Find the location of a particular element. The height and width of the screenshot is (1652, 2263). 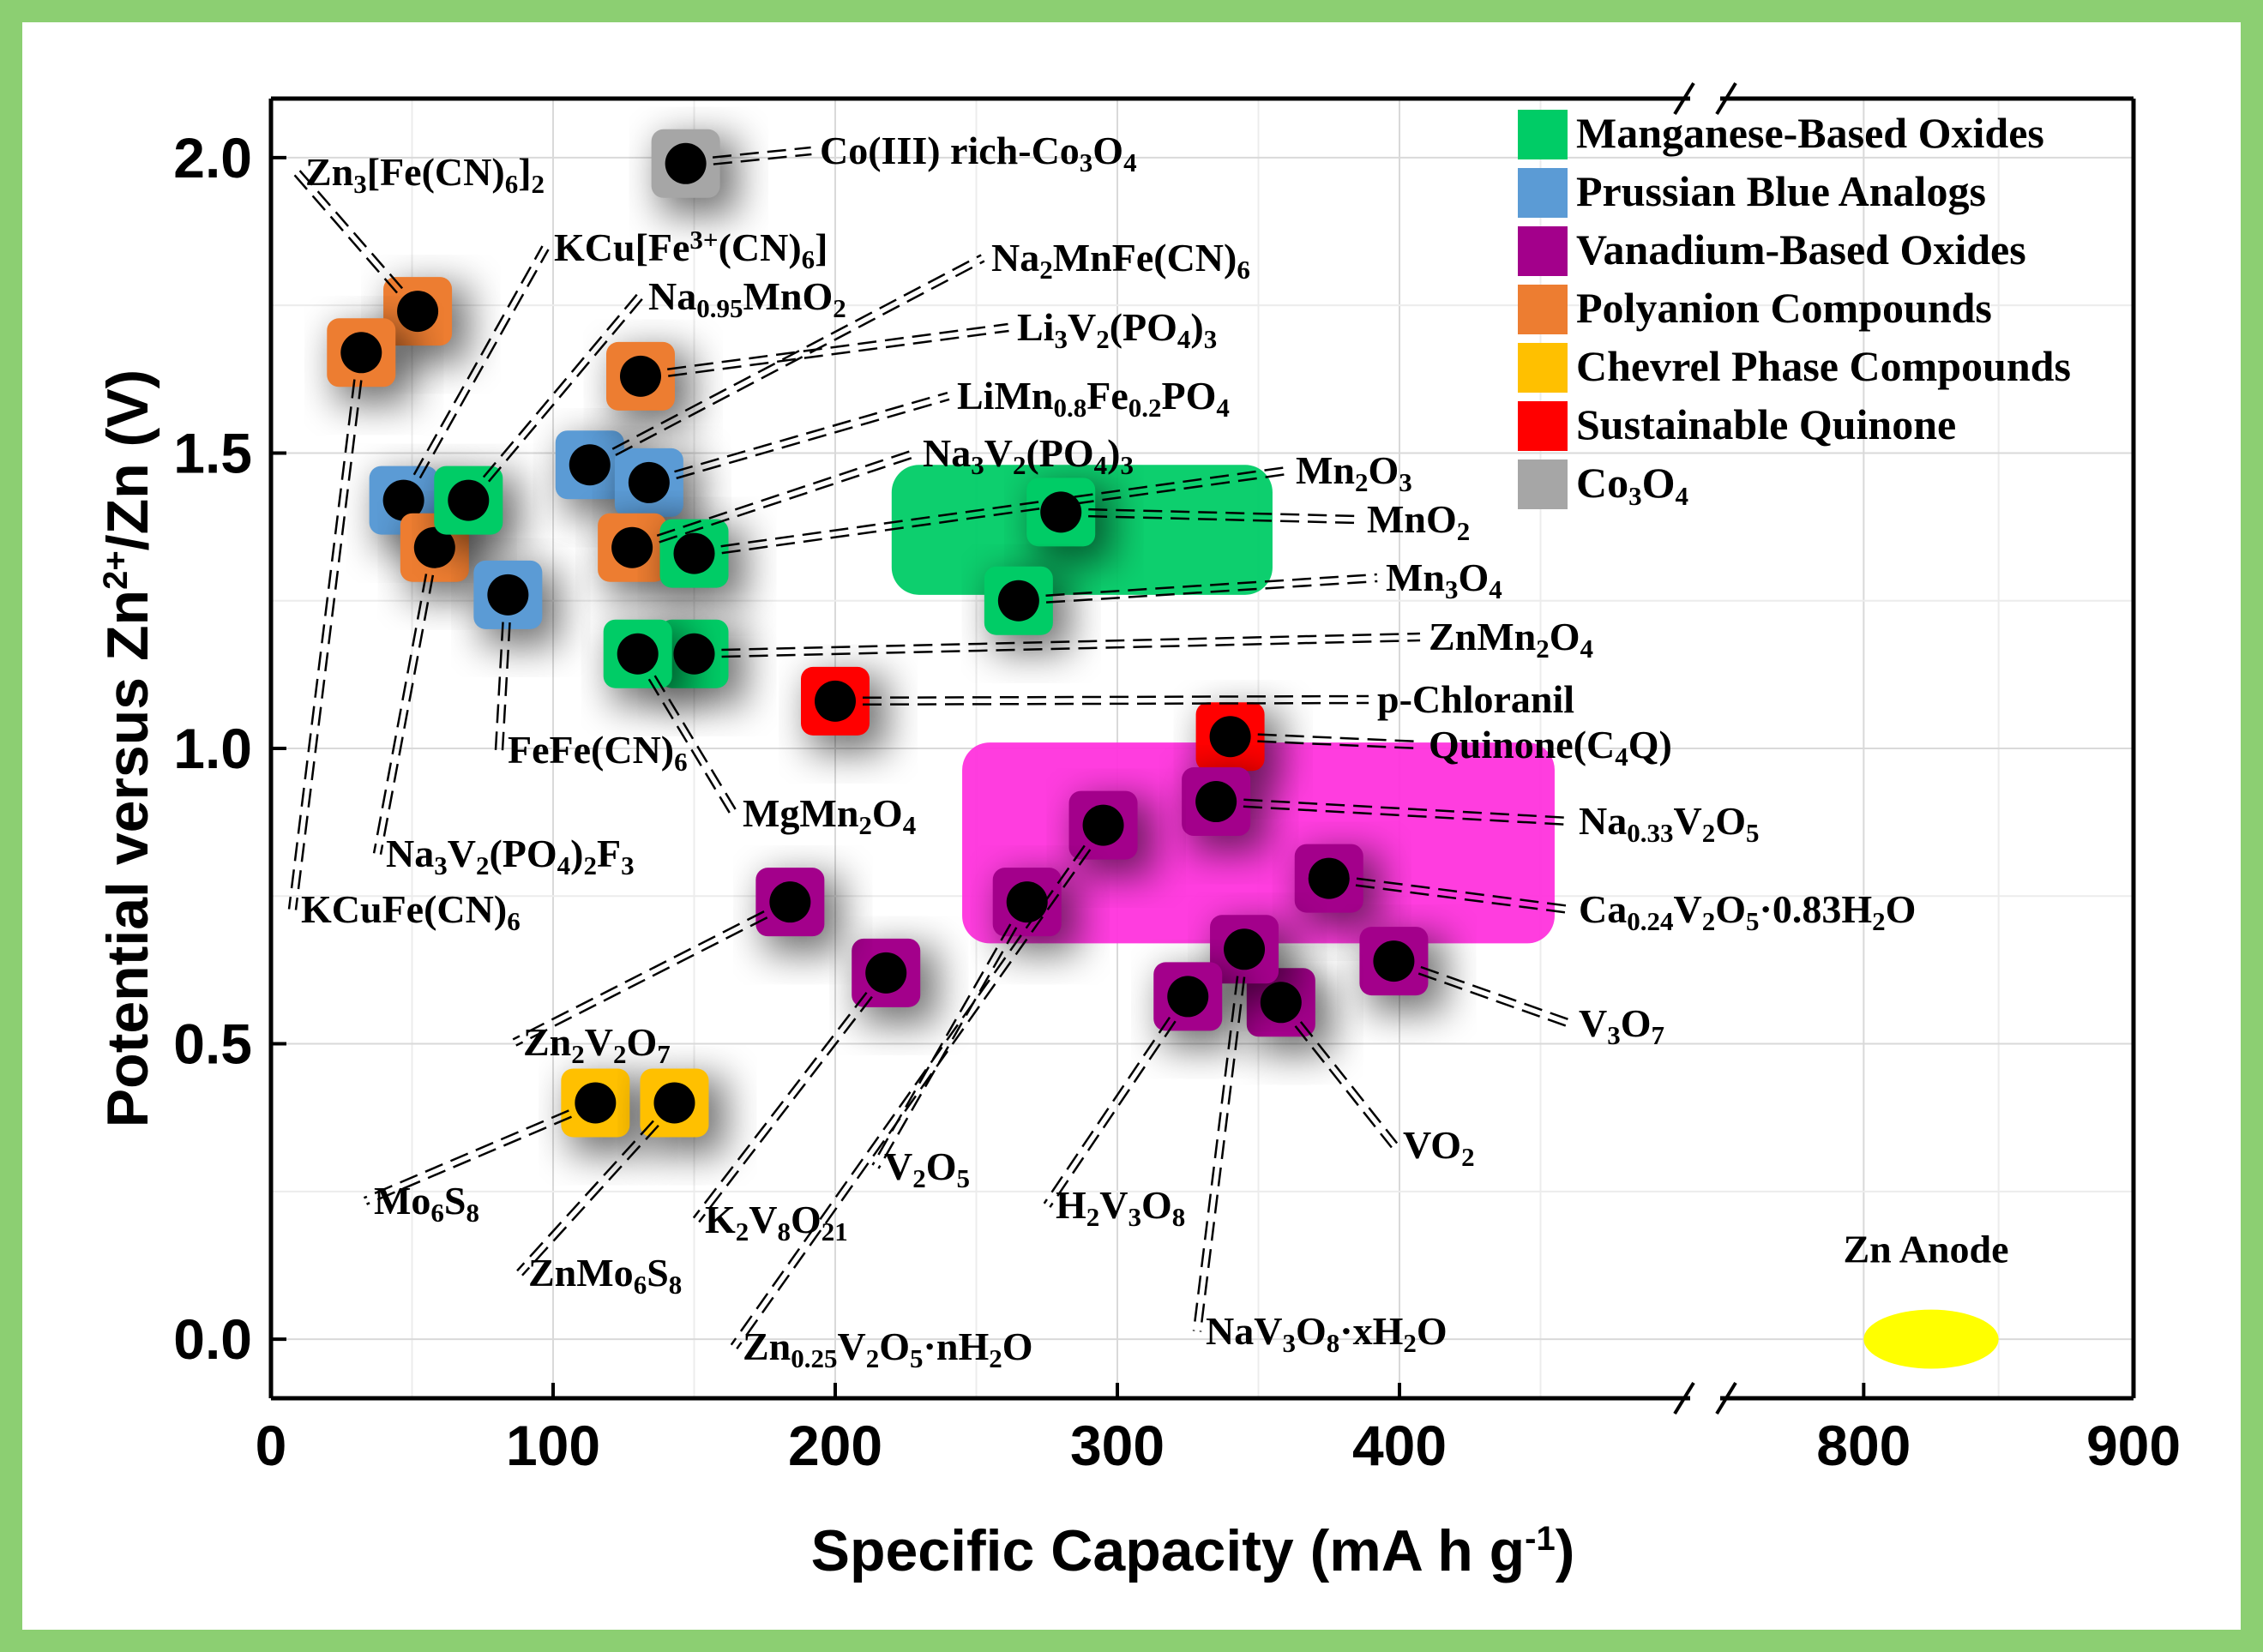

point-label: Na0.33V2O5 is located at coordinates (1669, 823).